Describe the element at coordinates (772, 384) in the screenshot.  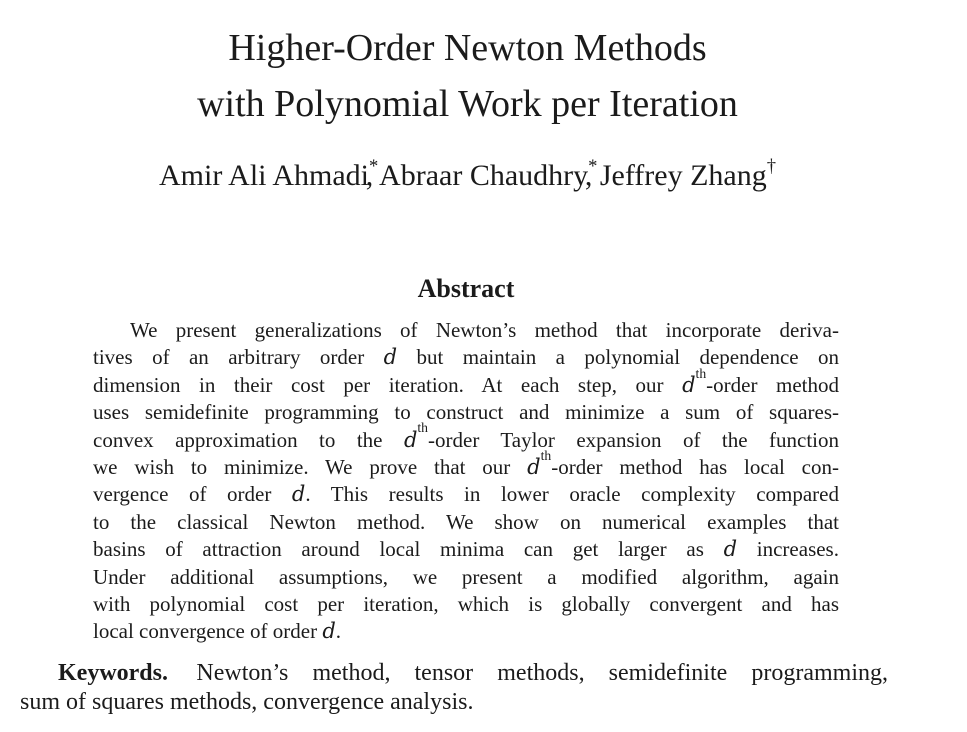
I see `text-run: -order method` at that location.